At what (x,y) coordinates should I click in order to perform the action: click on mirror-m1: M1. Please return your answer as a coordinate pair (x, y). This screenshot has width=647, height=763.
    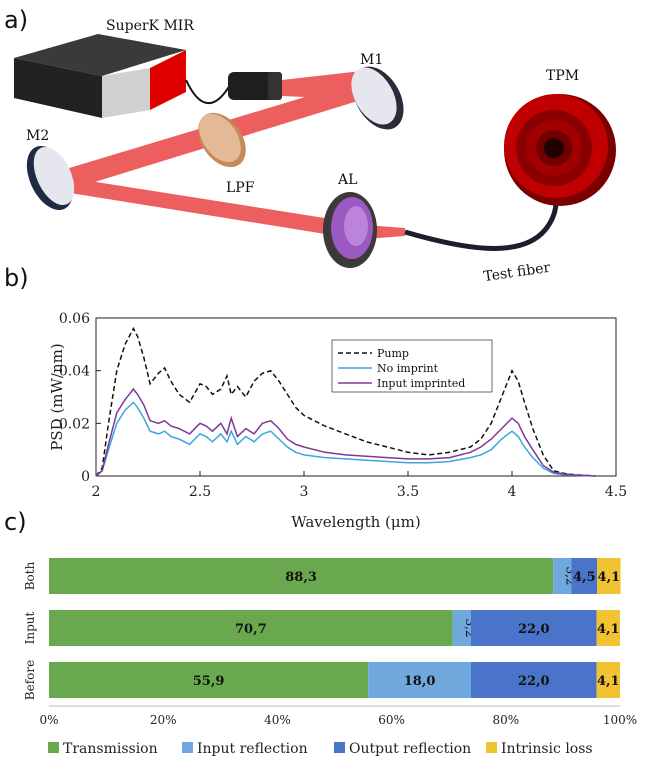
    Looking at the image, I should click on (377, 91).